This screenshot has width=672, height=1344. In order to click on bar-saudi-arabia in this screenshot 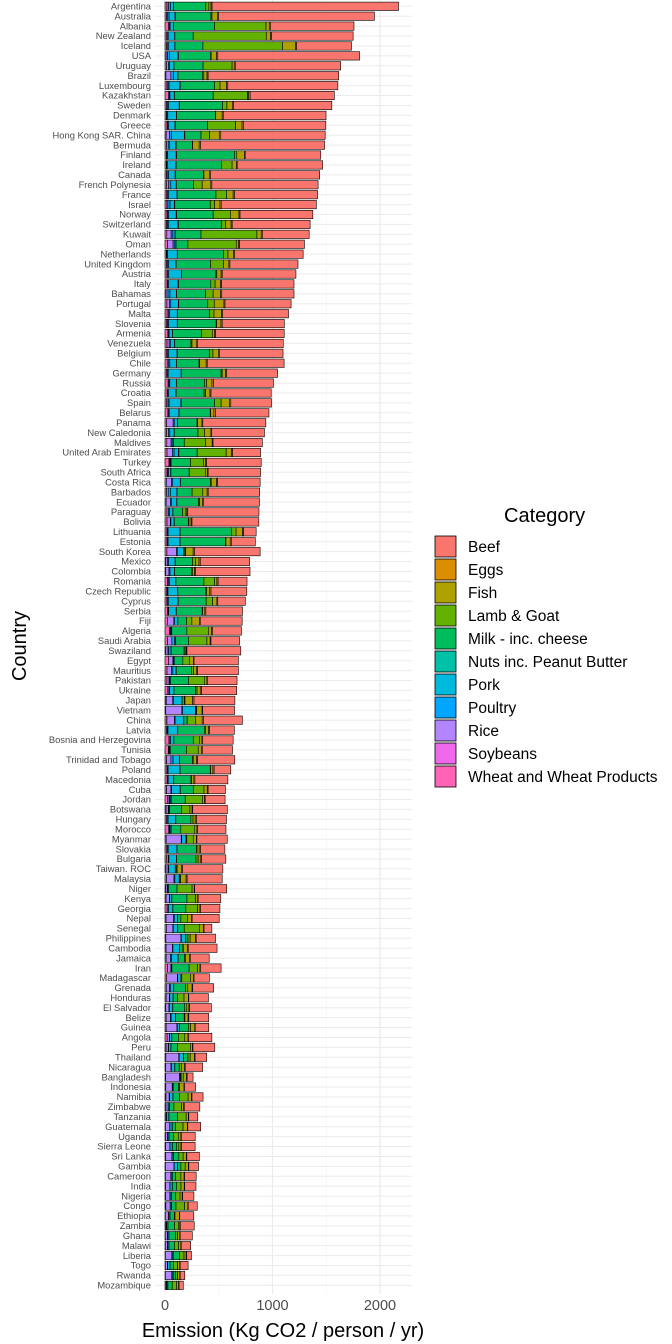, I will do `click(202, 641)`.